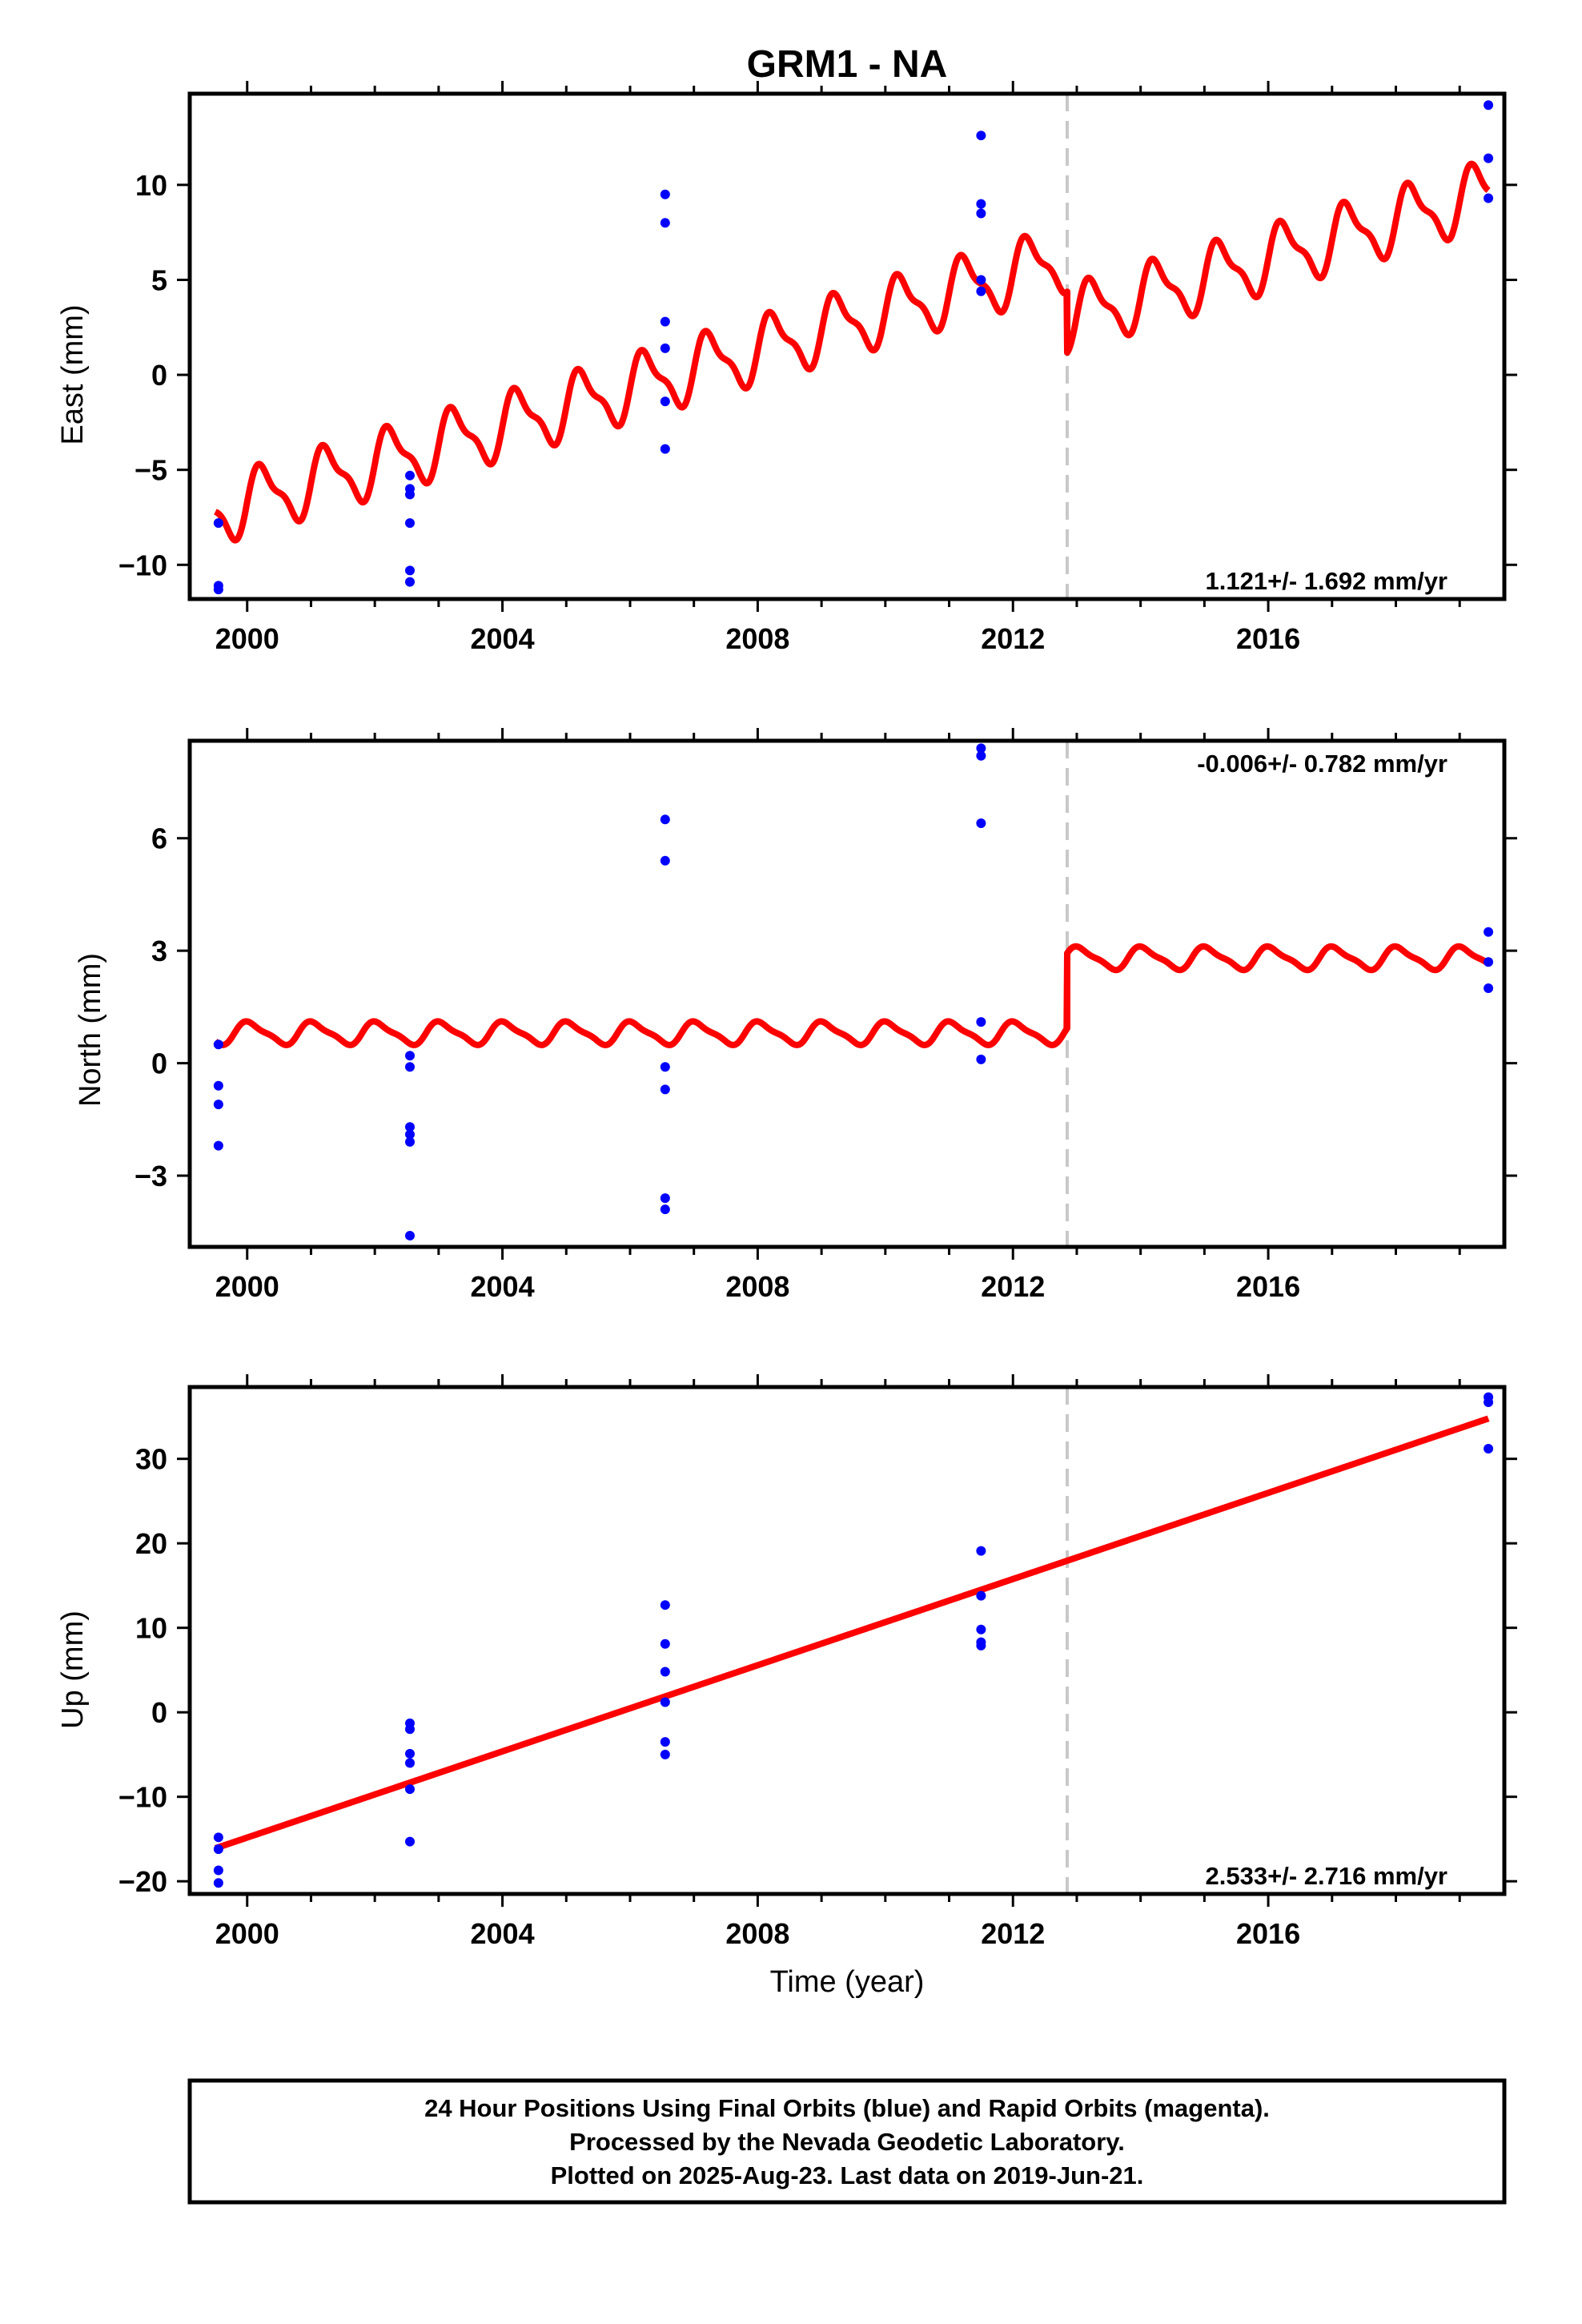  What do you see at coordinates (151, 1543) in the screenshot?
I see `up-y-tick-label: 20` at bounding box center [151, 1543].